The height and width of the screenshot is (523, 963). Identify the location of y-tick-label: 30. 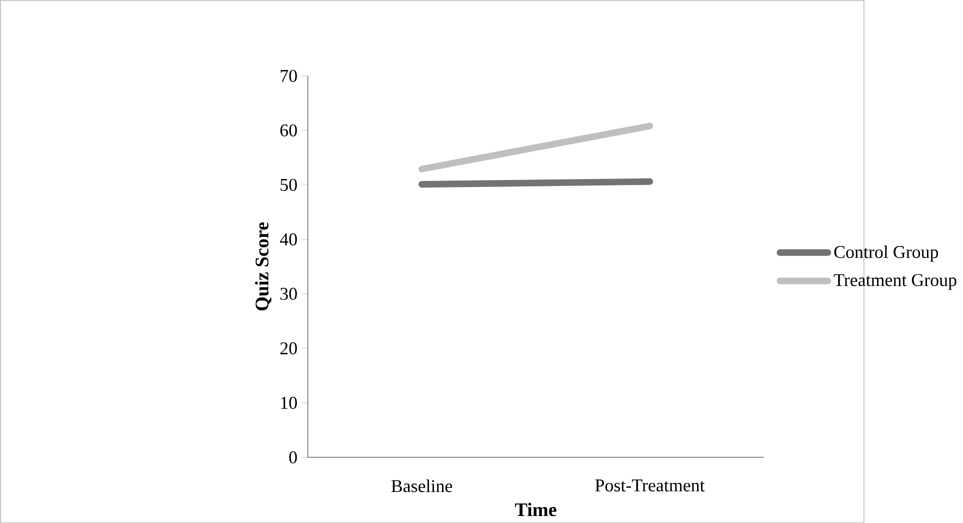
(288, 294).